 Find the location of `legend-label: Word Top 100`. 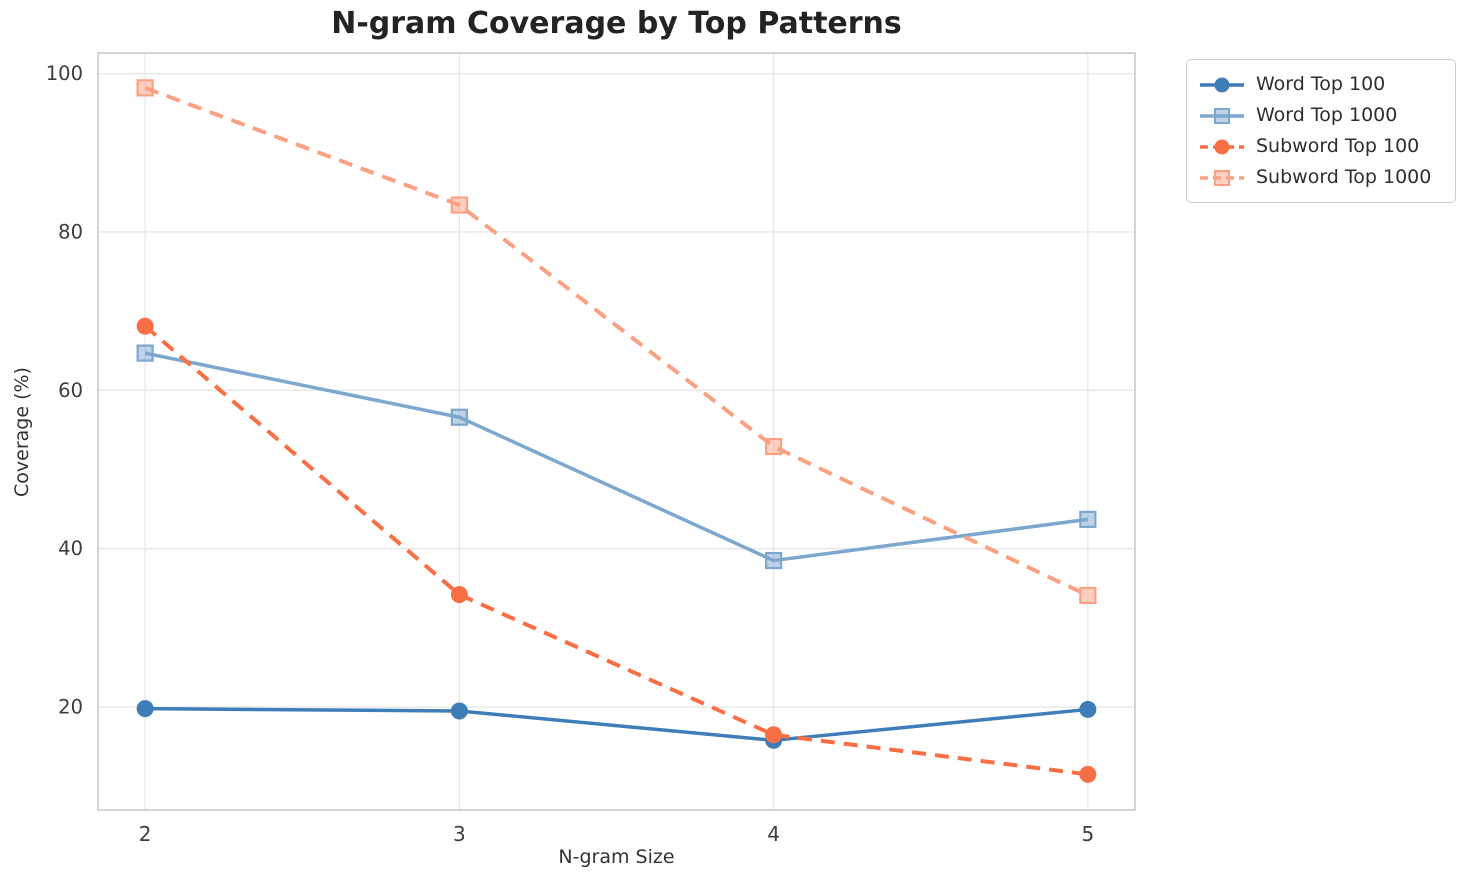

legend-label: Word Top 100 is located at coordinates (1321, 84).